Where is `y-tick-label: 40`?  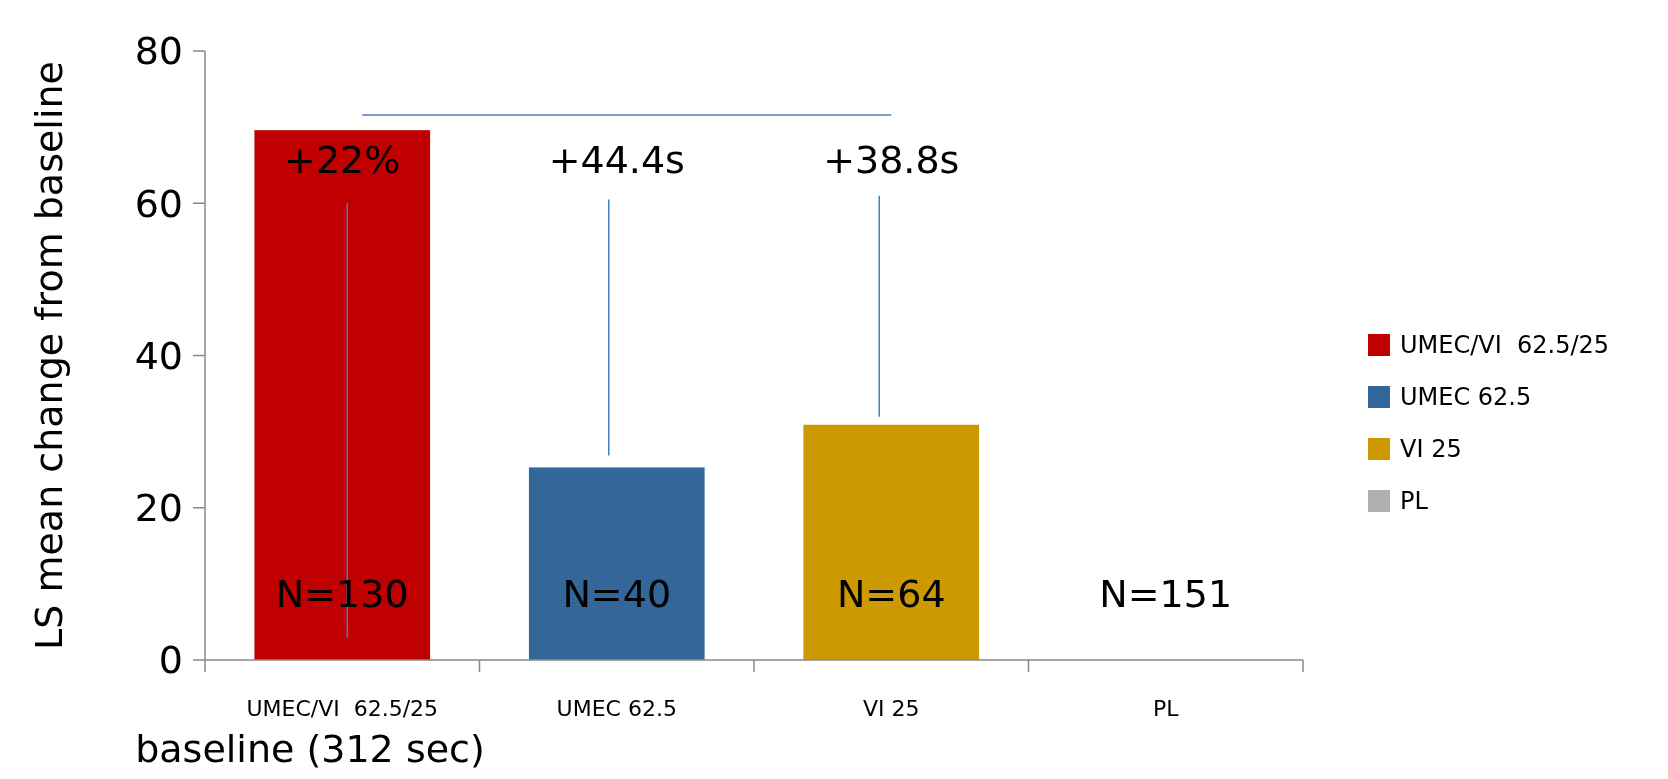 y-tick-label: 40 is located at coordinates (158, 355).